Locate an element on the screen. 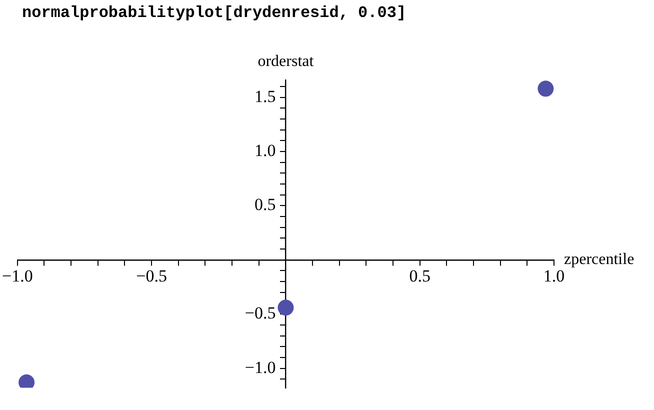  x-tick-label: 0.5 is located at coordinates (419, 276).